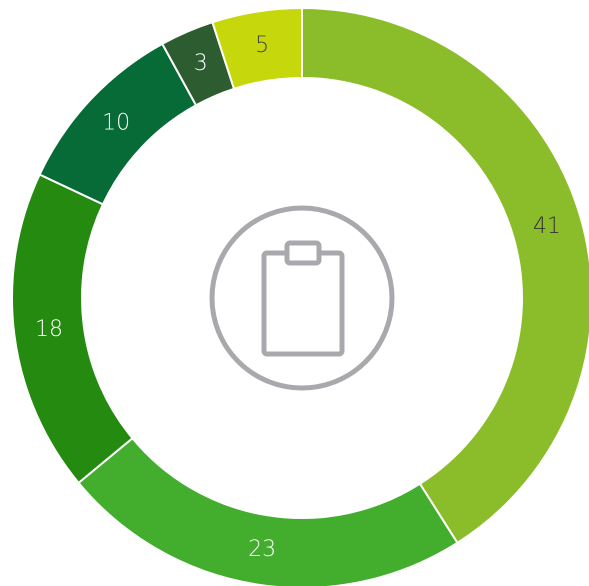 The width and height of the screenshot is (589, 586). Describe the element at coordinates (303, 253) in the screenshot. I see `icon-clip` at that location.